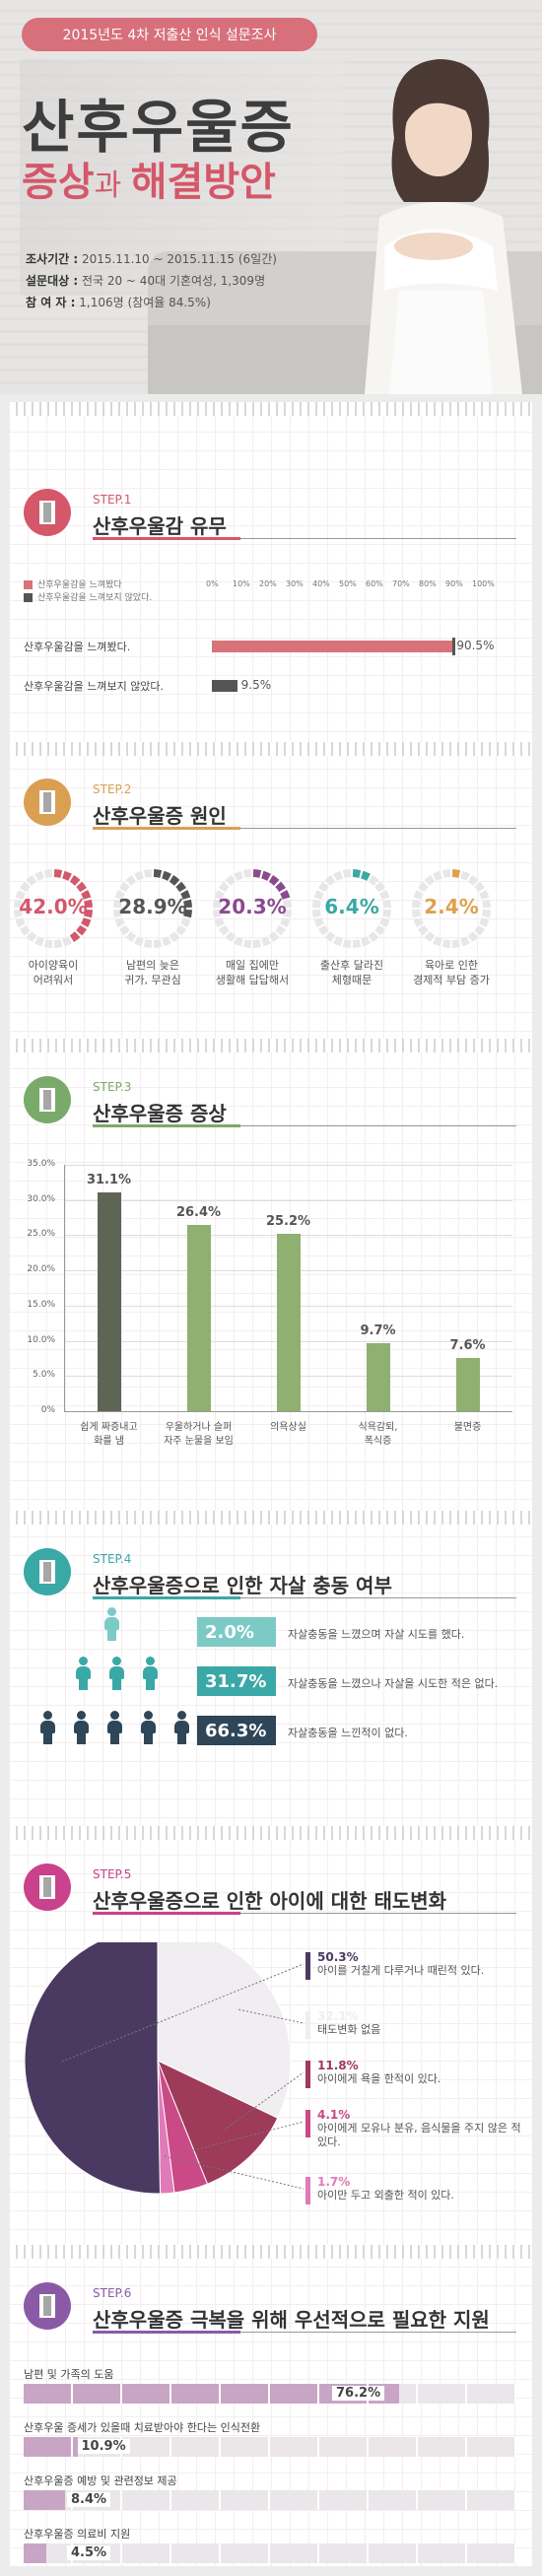 The height and width of the screenshot is (2576, 542). Describe the element at coordinates (420, 2128) in the screenshot. I see `step5-label: 4.1% 아이에게 모유나 분유, 음식물을 주지 않은 적 있다.` at that location.